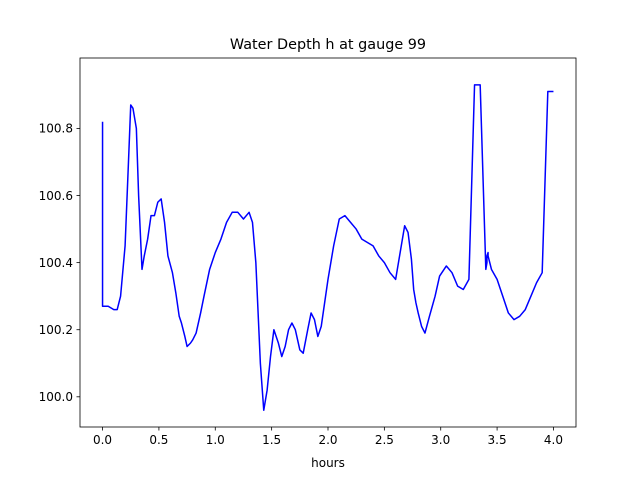  I want to click on x-tick-label: 4.0, so click(553, 440).